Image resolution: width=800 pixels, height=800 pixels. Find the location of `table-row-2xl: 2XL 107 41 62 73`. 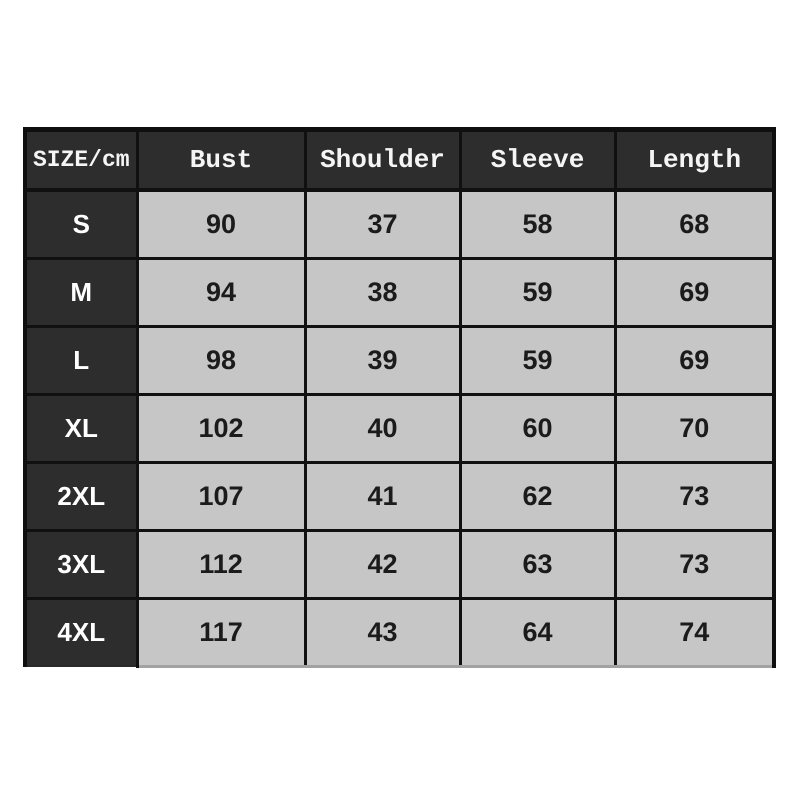

table-row-2xl: 2XL 107 41 62 73 is located at coordinates (399, 496).